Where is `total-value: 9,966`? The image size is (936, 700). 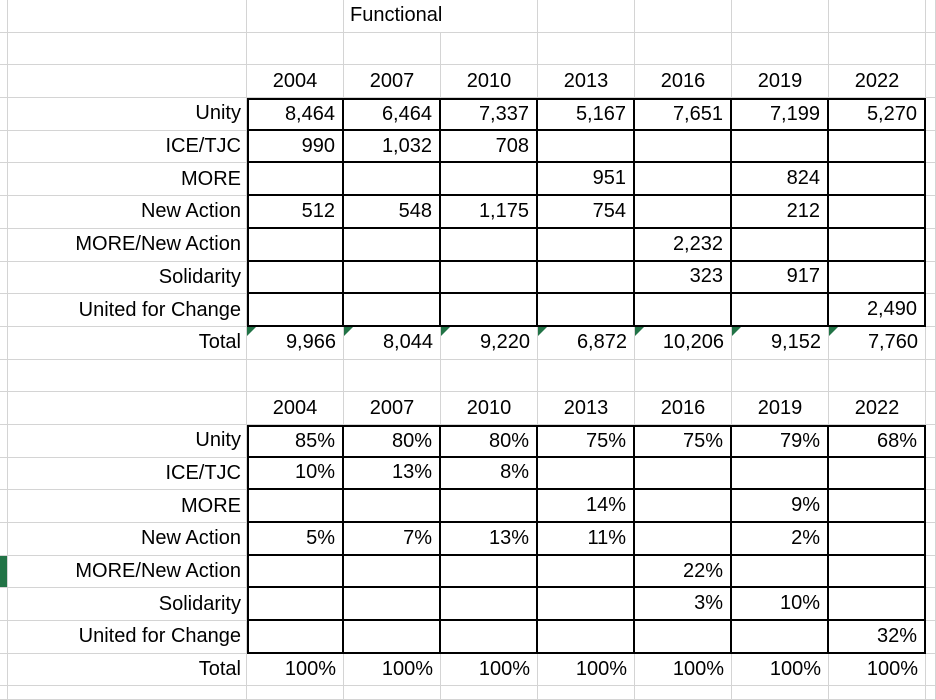 total-value: 9,966 is located at coordinates (295, 343).